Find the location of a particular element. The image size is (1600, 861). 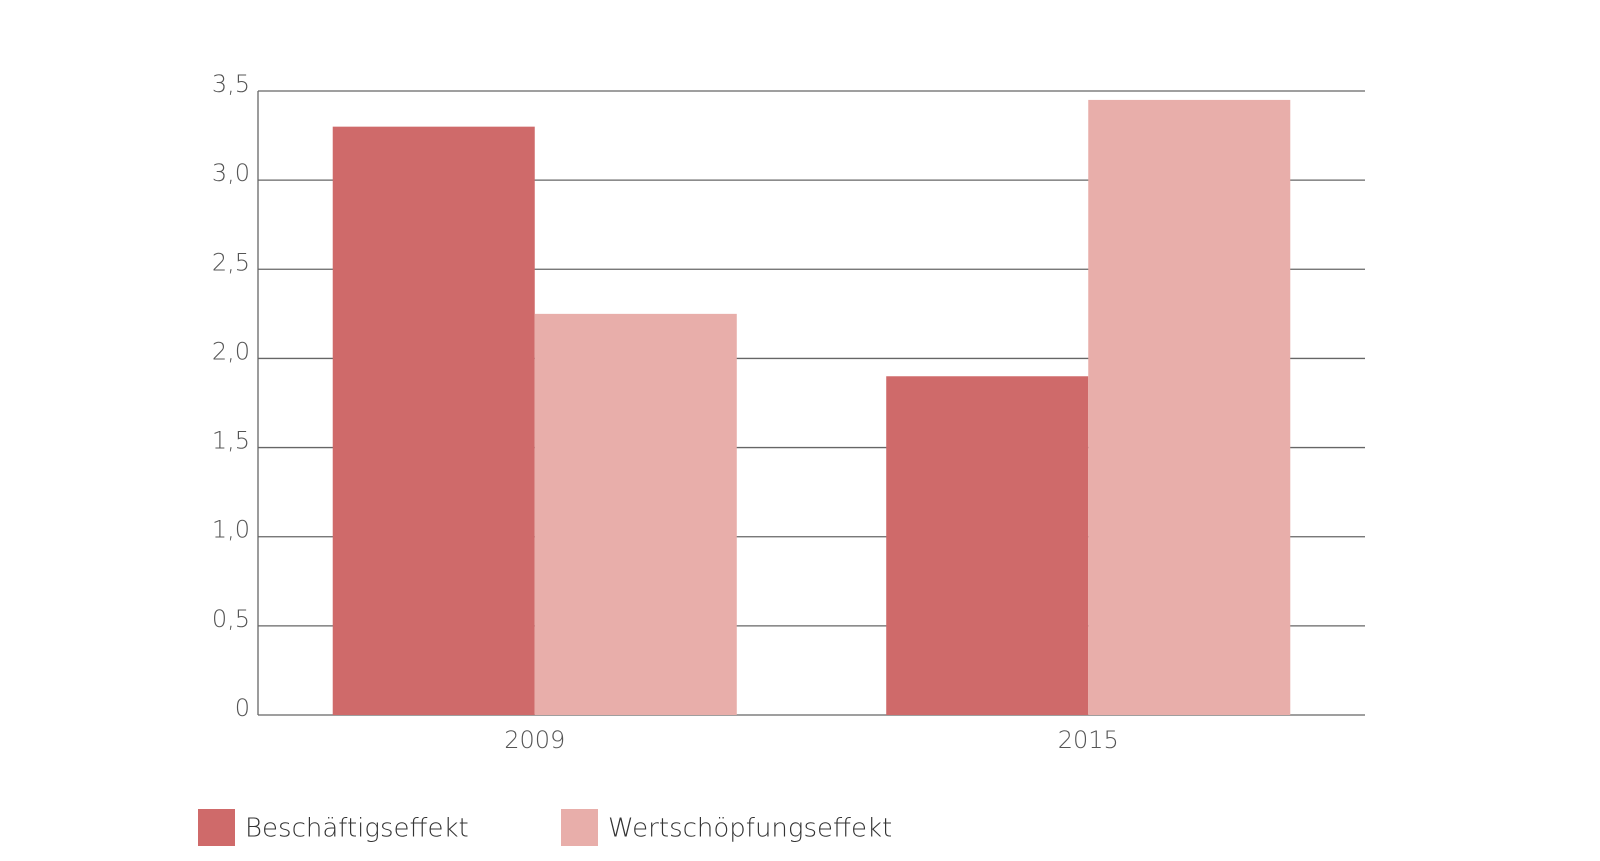

y-tick-label: 3,0 is located at coordinates (231, 173).